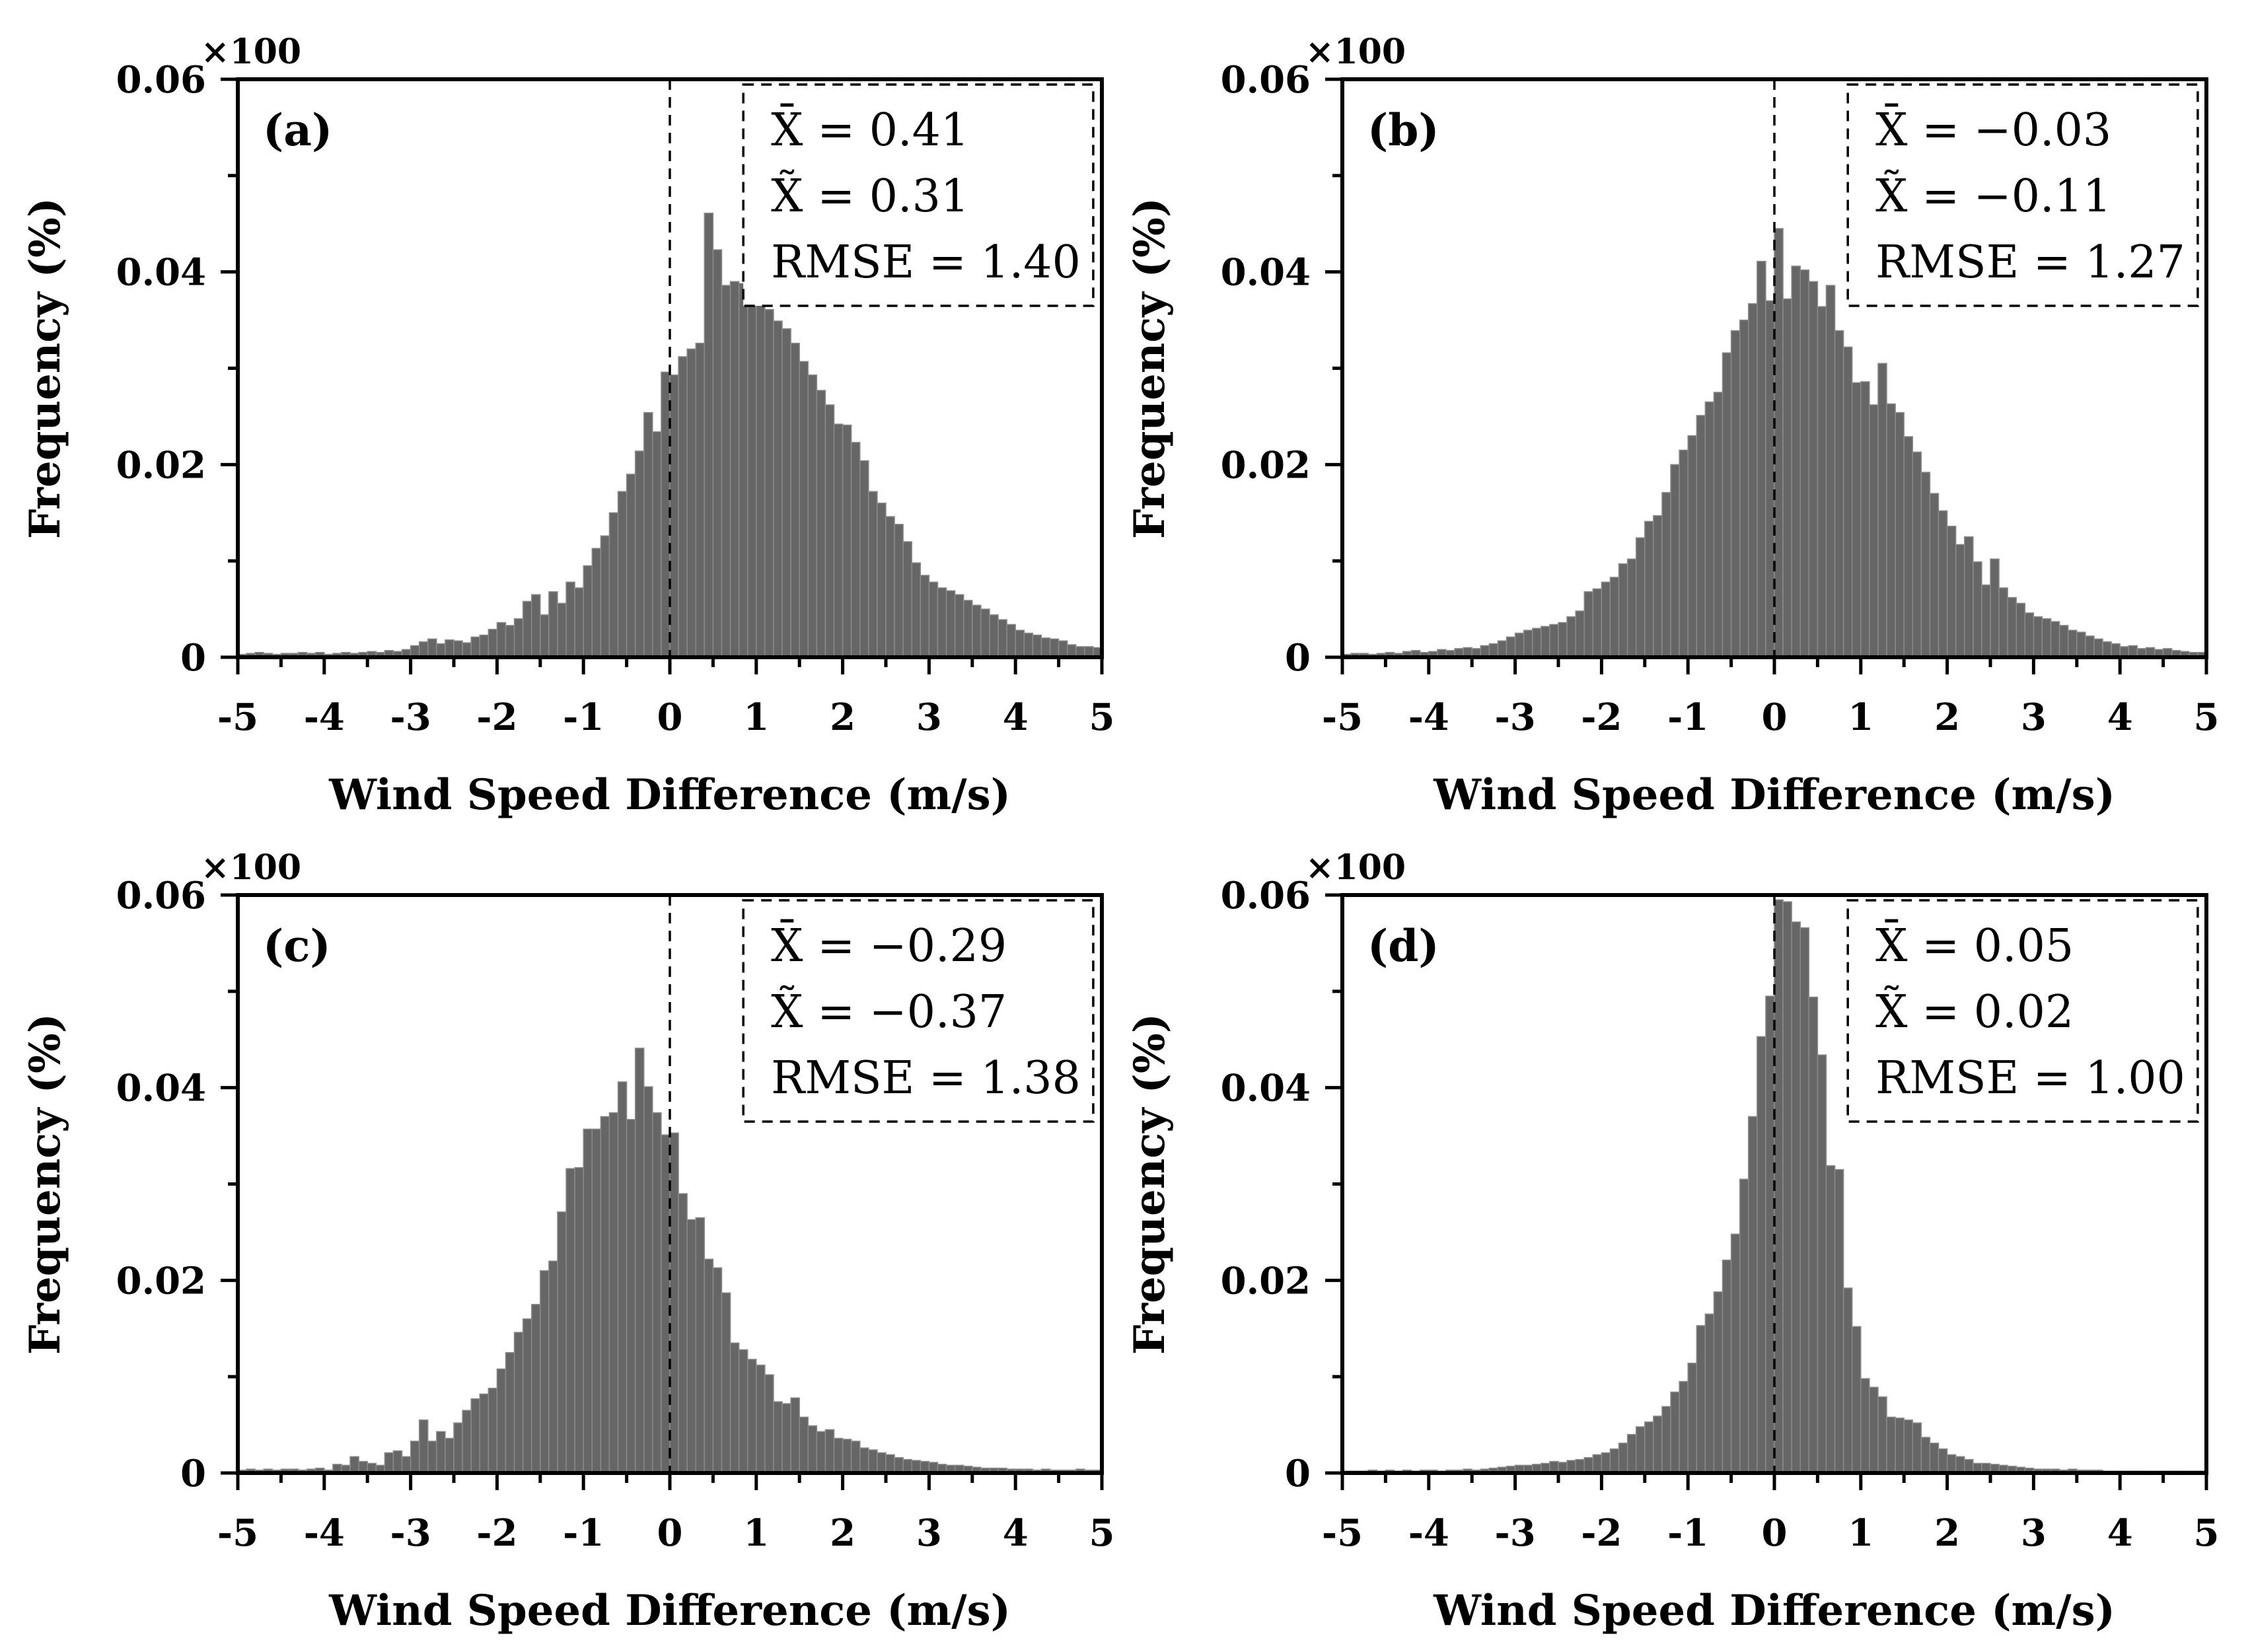  What do you see at coordinates (1150, 1184) in the screenshot?
I see `y-axis-label: Frequency (%)` at bounding box center [1150, 1184].